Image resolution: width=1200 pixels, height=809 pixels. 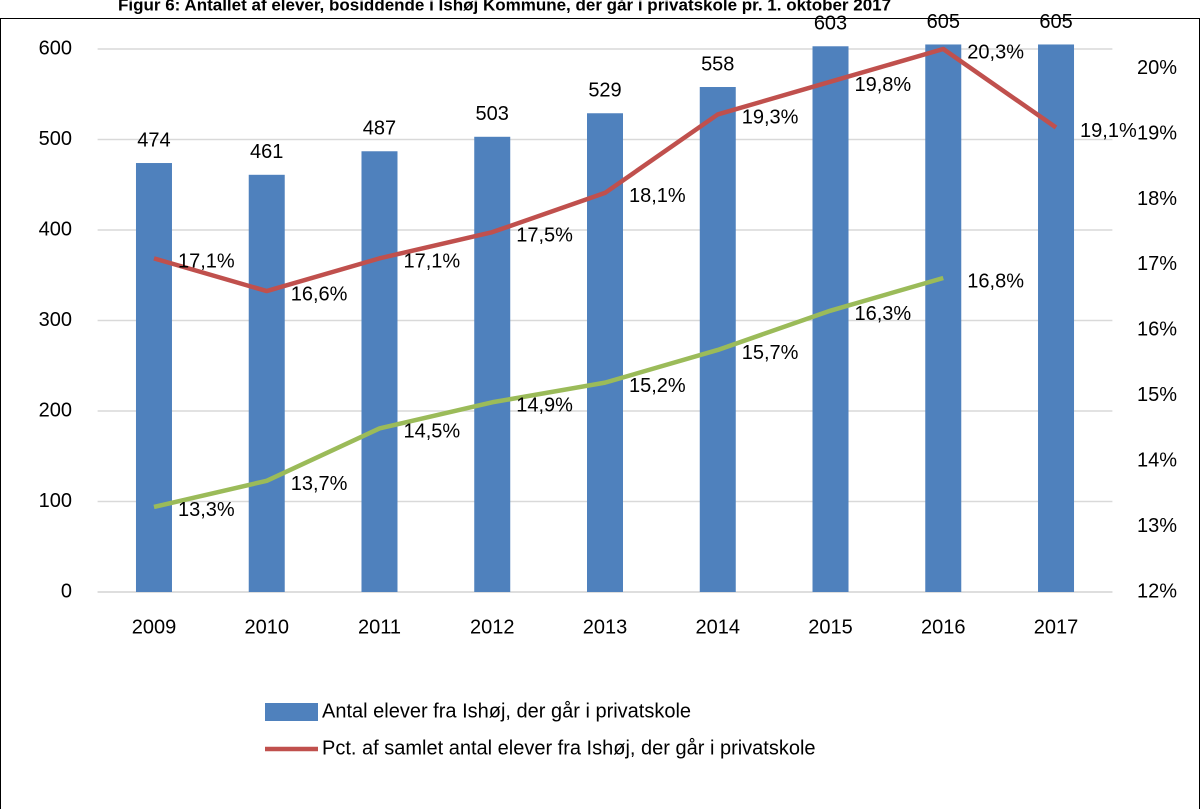 What do you see at coordinates (379, 129) in the screenshot?
I see `bar-label: 487` at bounding box center [379, 129].